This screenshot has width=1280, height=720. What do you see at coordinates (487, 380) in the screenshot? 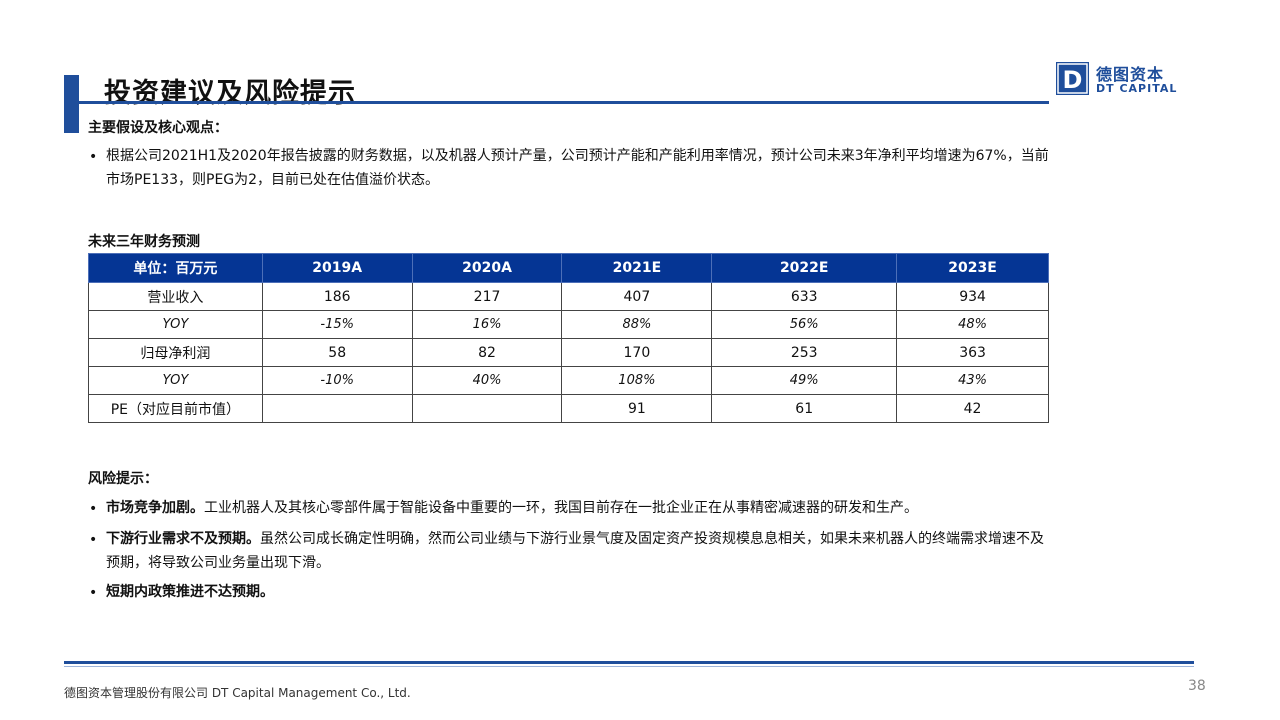
I see `table-cell: 40%` at bounding box center [487, 380].